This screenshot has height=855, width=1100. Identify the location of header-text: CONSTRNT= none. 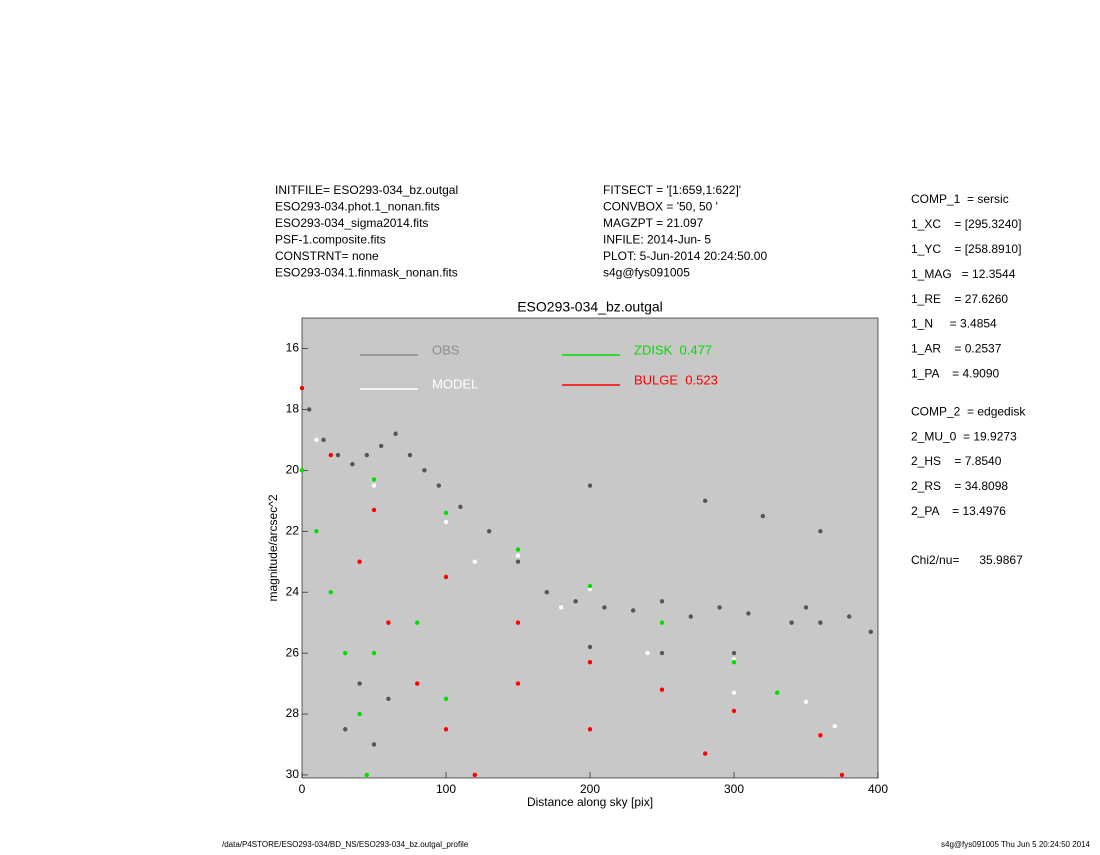
(327, 256).